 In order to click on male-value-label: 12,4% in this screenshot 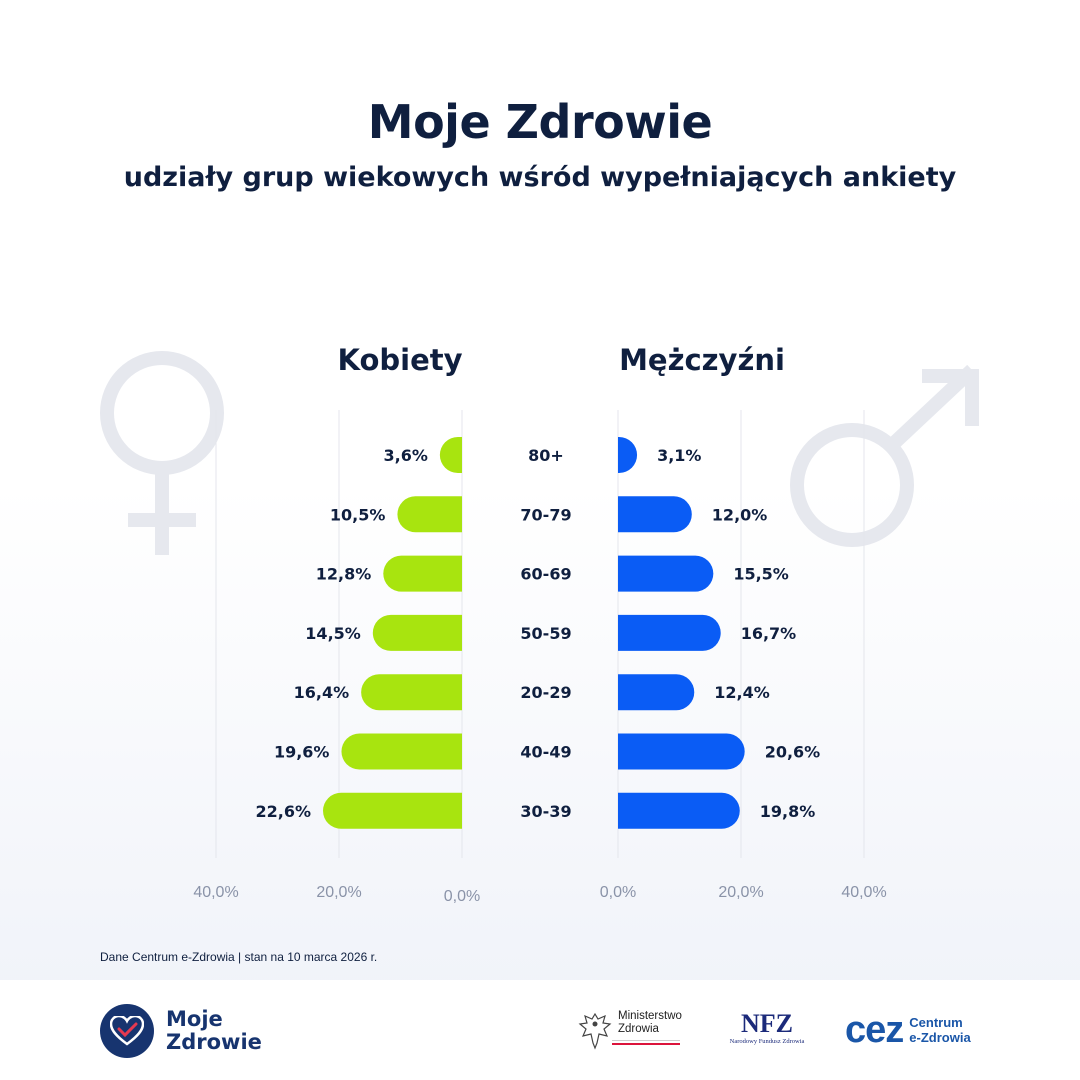, I will do `click(742, 692)`.